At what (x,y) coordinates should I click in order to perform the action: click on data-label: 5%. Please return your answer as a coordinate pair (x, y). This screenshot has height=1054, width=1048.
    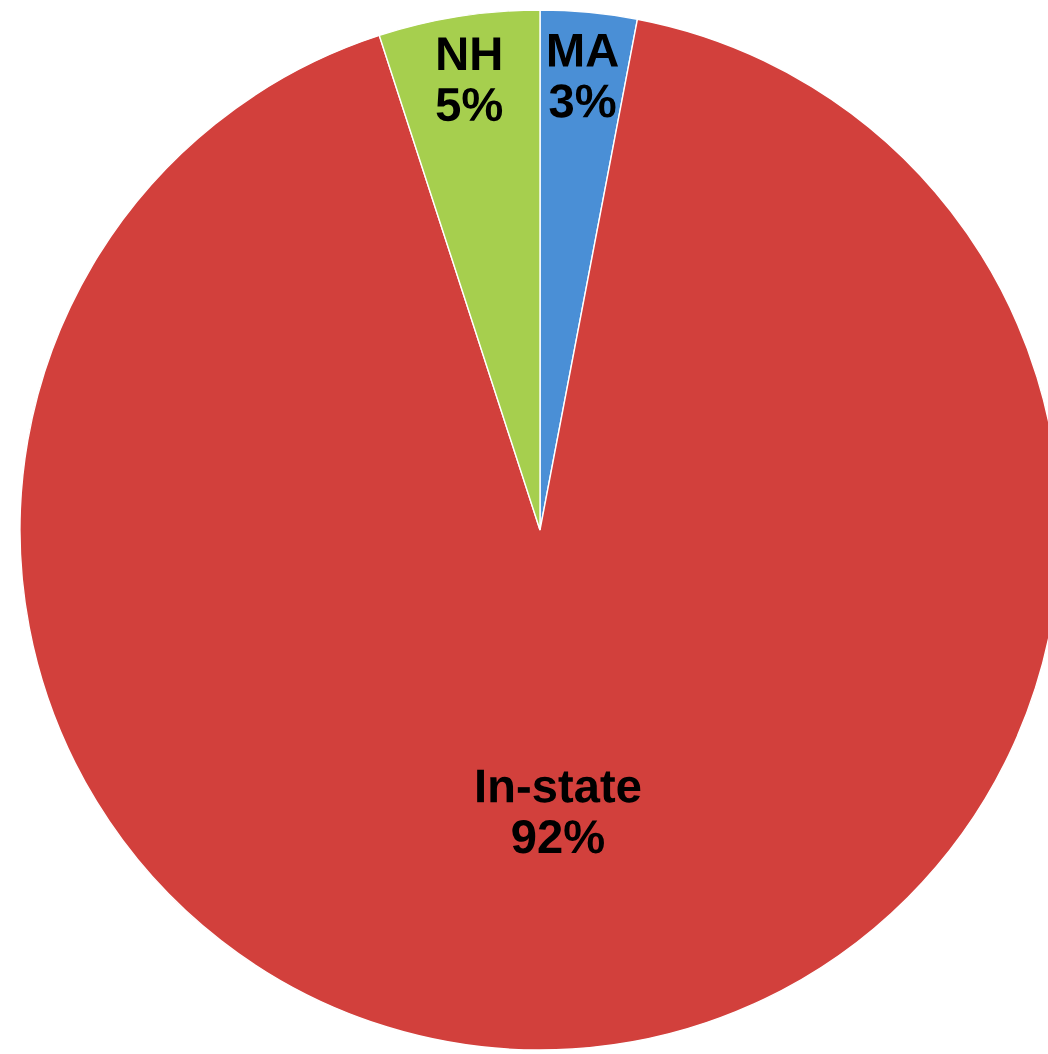
    Looking at the image, I should click on (469, 104).